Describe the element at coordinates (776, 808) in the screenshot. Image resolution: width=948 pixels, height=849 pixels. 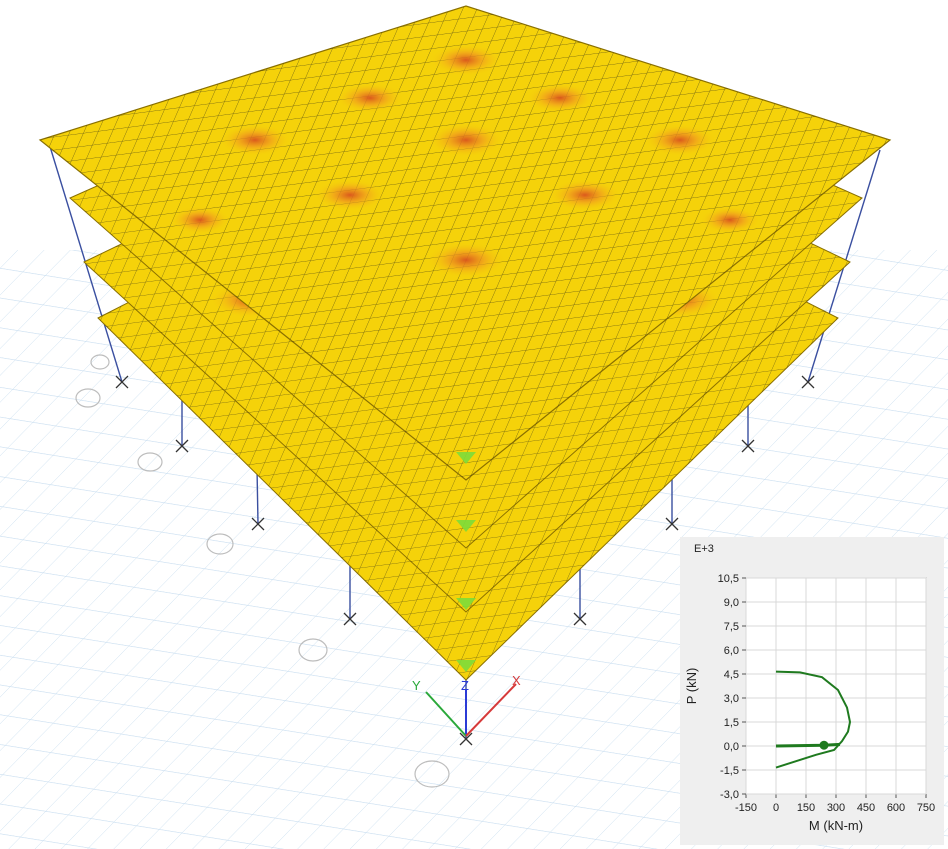
I see `x-tick-label: 0` at that location.